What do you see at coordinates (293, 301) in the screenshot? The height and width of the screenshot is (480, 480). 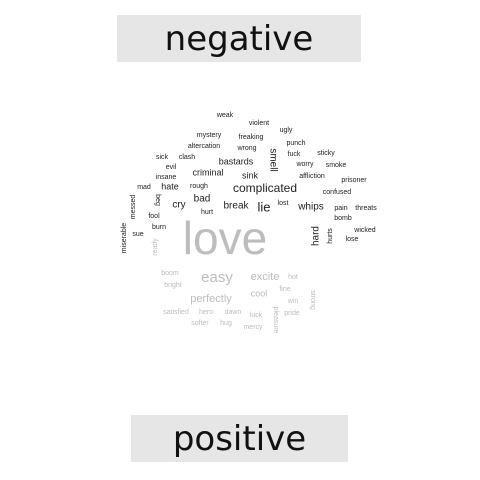 I see `word-win: win` at bounding box center [293, 301].